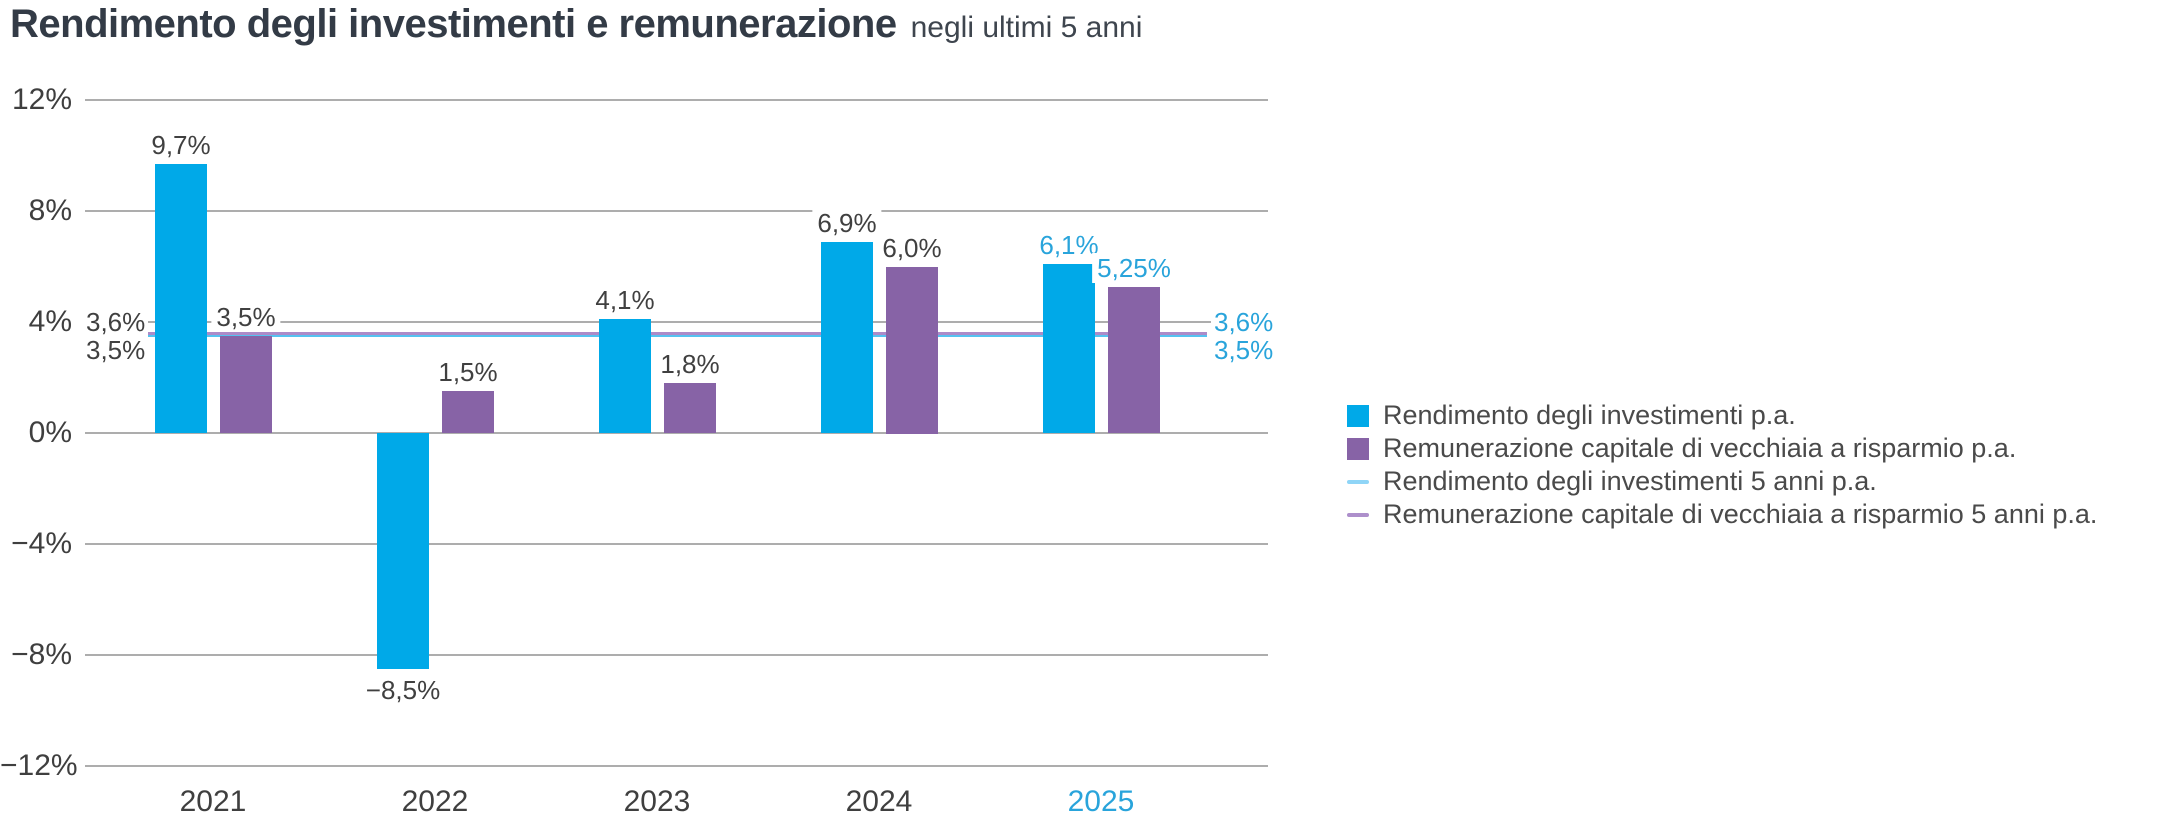 This screenshot has width=2163, height=819. What do you see at coordinates (50, 321) in the screenshot?
I see `y-axis-tick-label: 4%` at bounding box center [50, 321].